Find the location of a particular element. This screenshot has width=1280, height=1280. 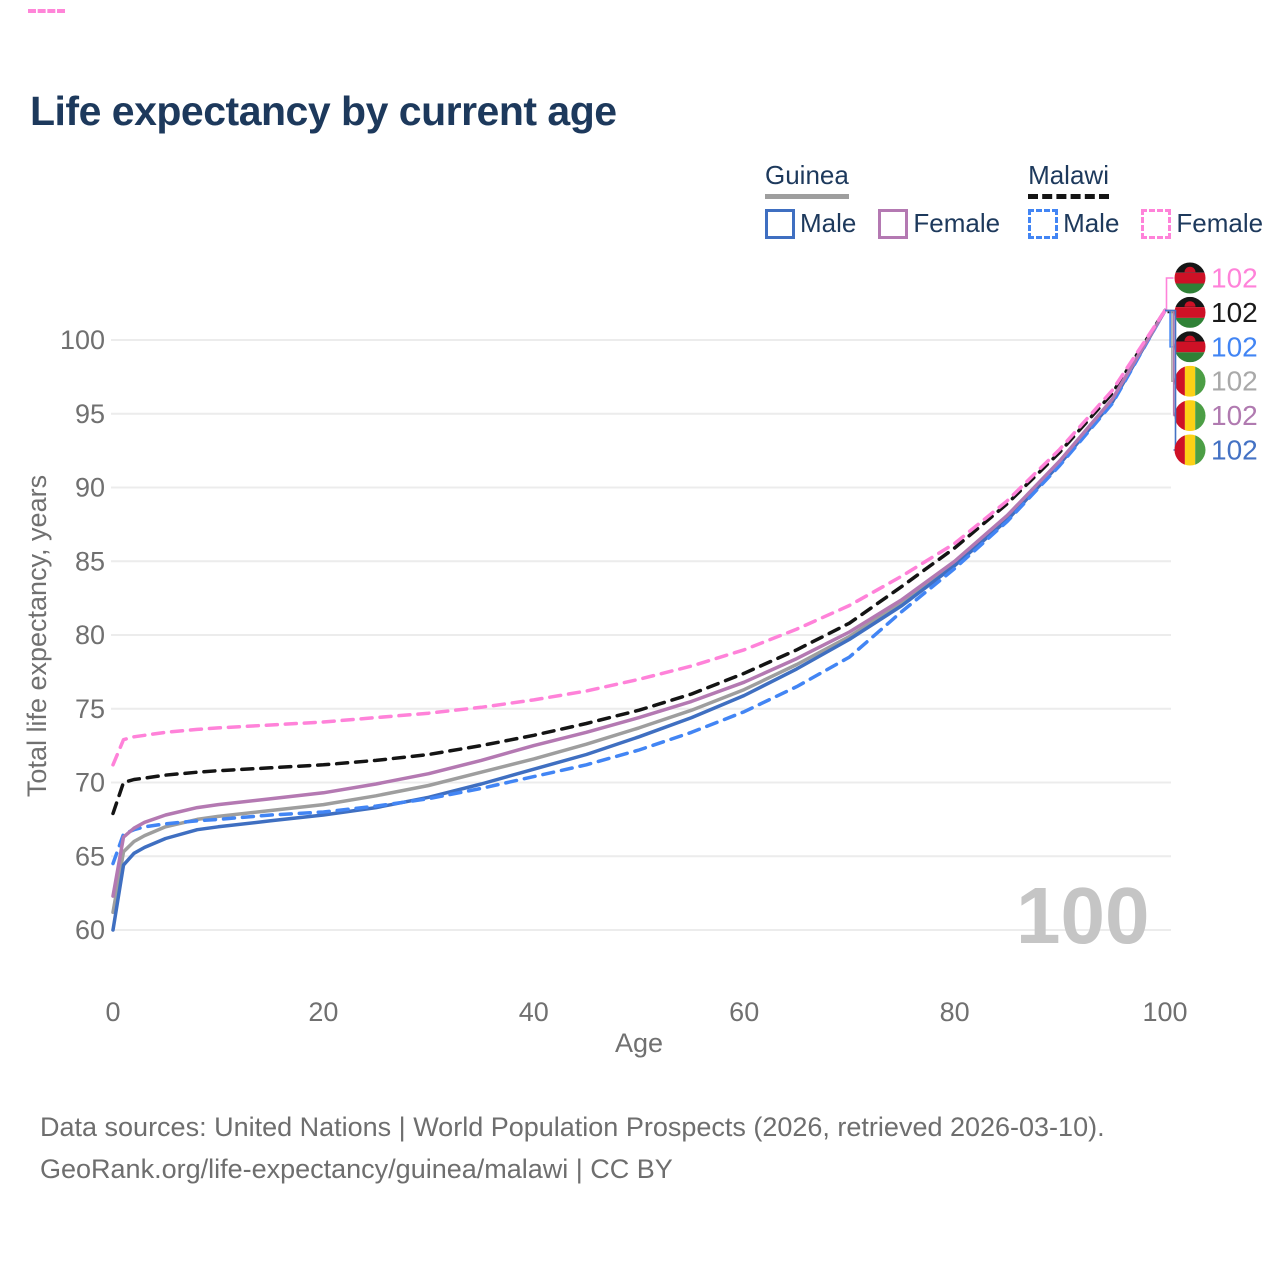

malawi-male-swatch-icon is located at coordinates (1043, 223).